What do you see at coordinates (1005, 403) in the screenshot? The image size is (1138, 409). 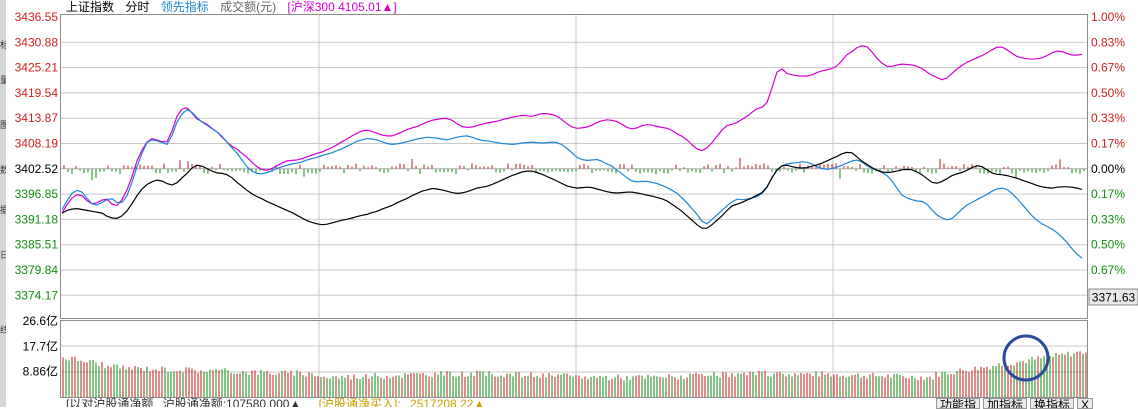 I see `add-indicator-button: 加指标` at bounding box center [1005, 403].